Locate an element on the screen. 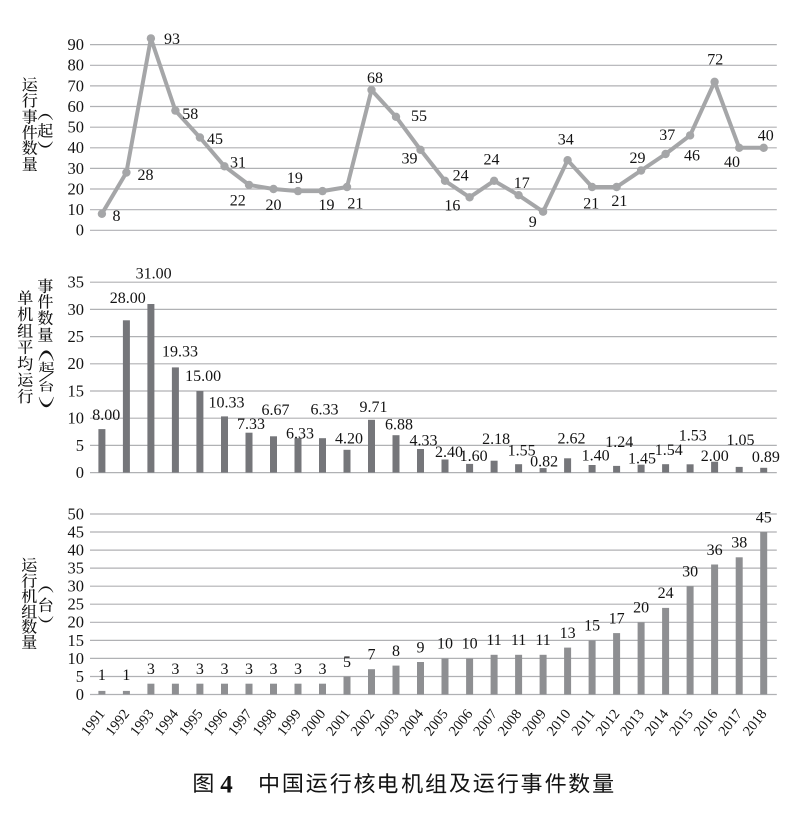  svg-text: 4.20 is located at coordinates (349, 439).